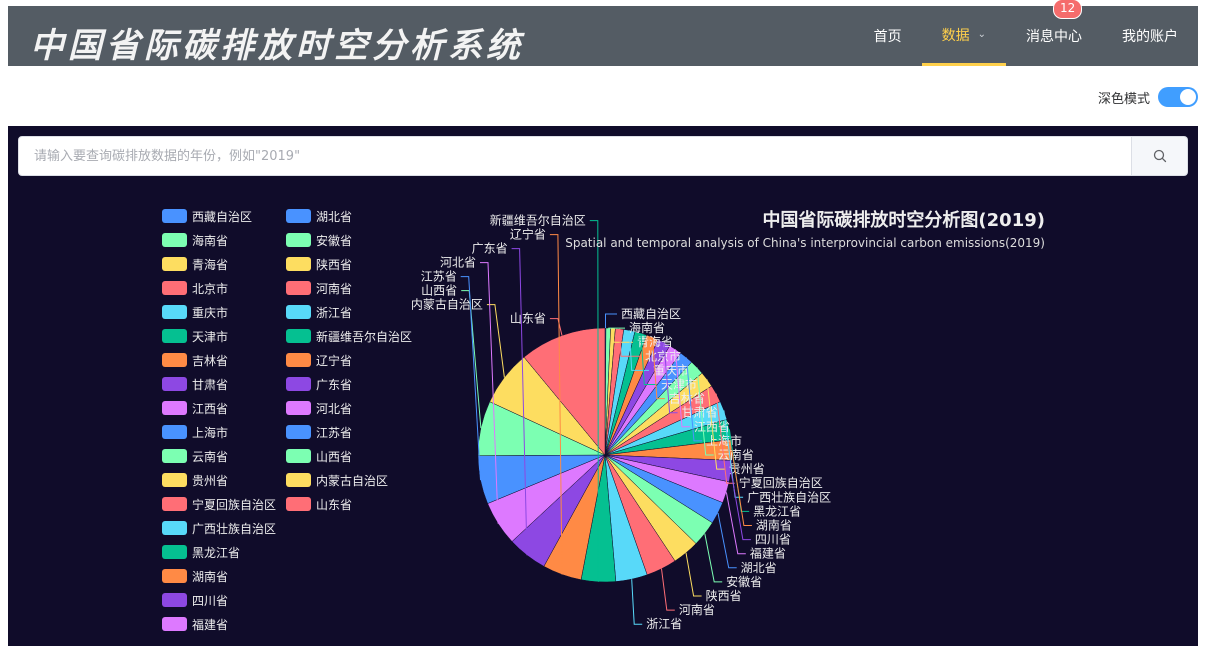  What do you see at coordinates (1178, 97) in the screenshot?
I see `dark-mode-switch` at bounding box center [1178, 97].